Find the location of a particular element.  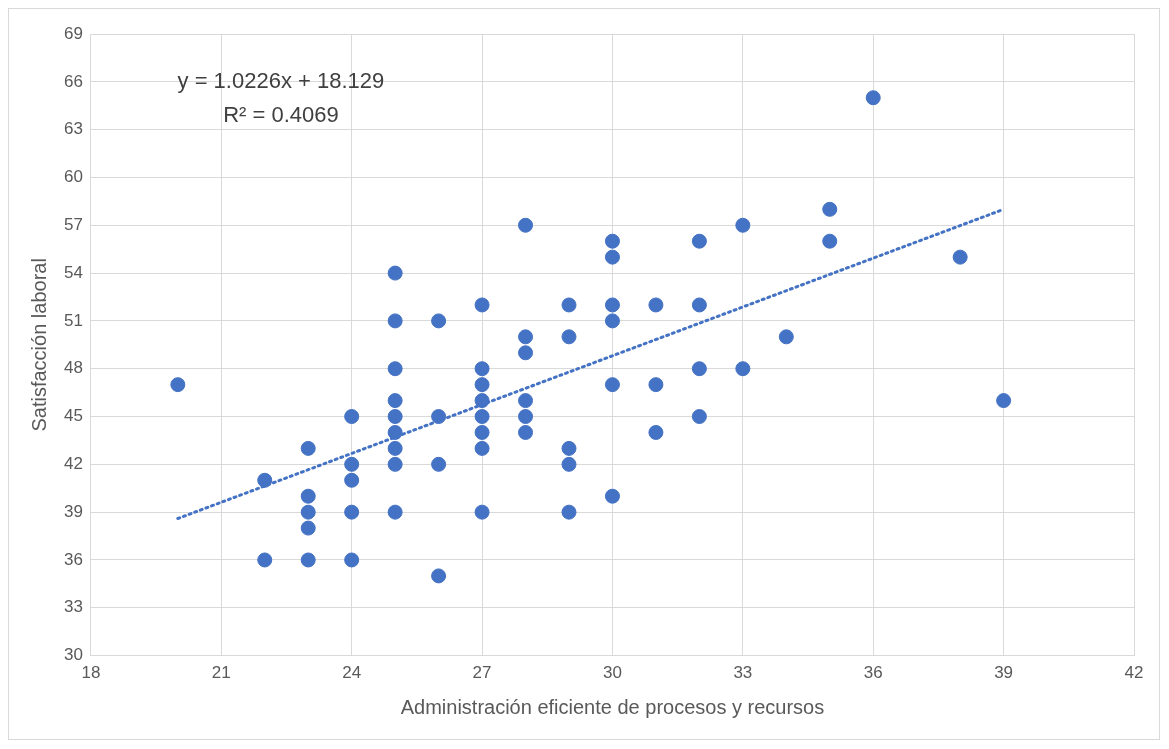

annotation: R² = 0.4069 is located at coordinates (281, 115).